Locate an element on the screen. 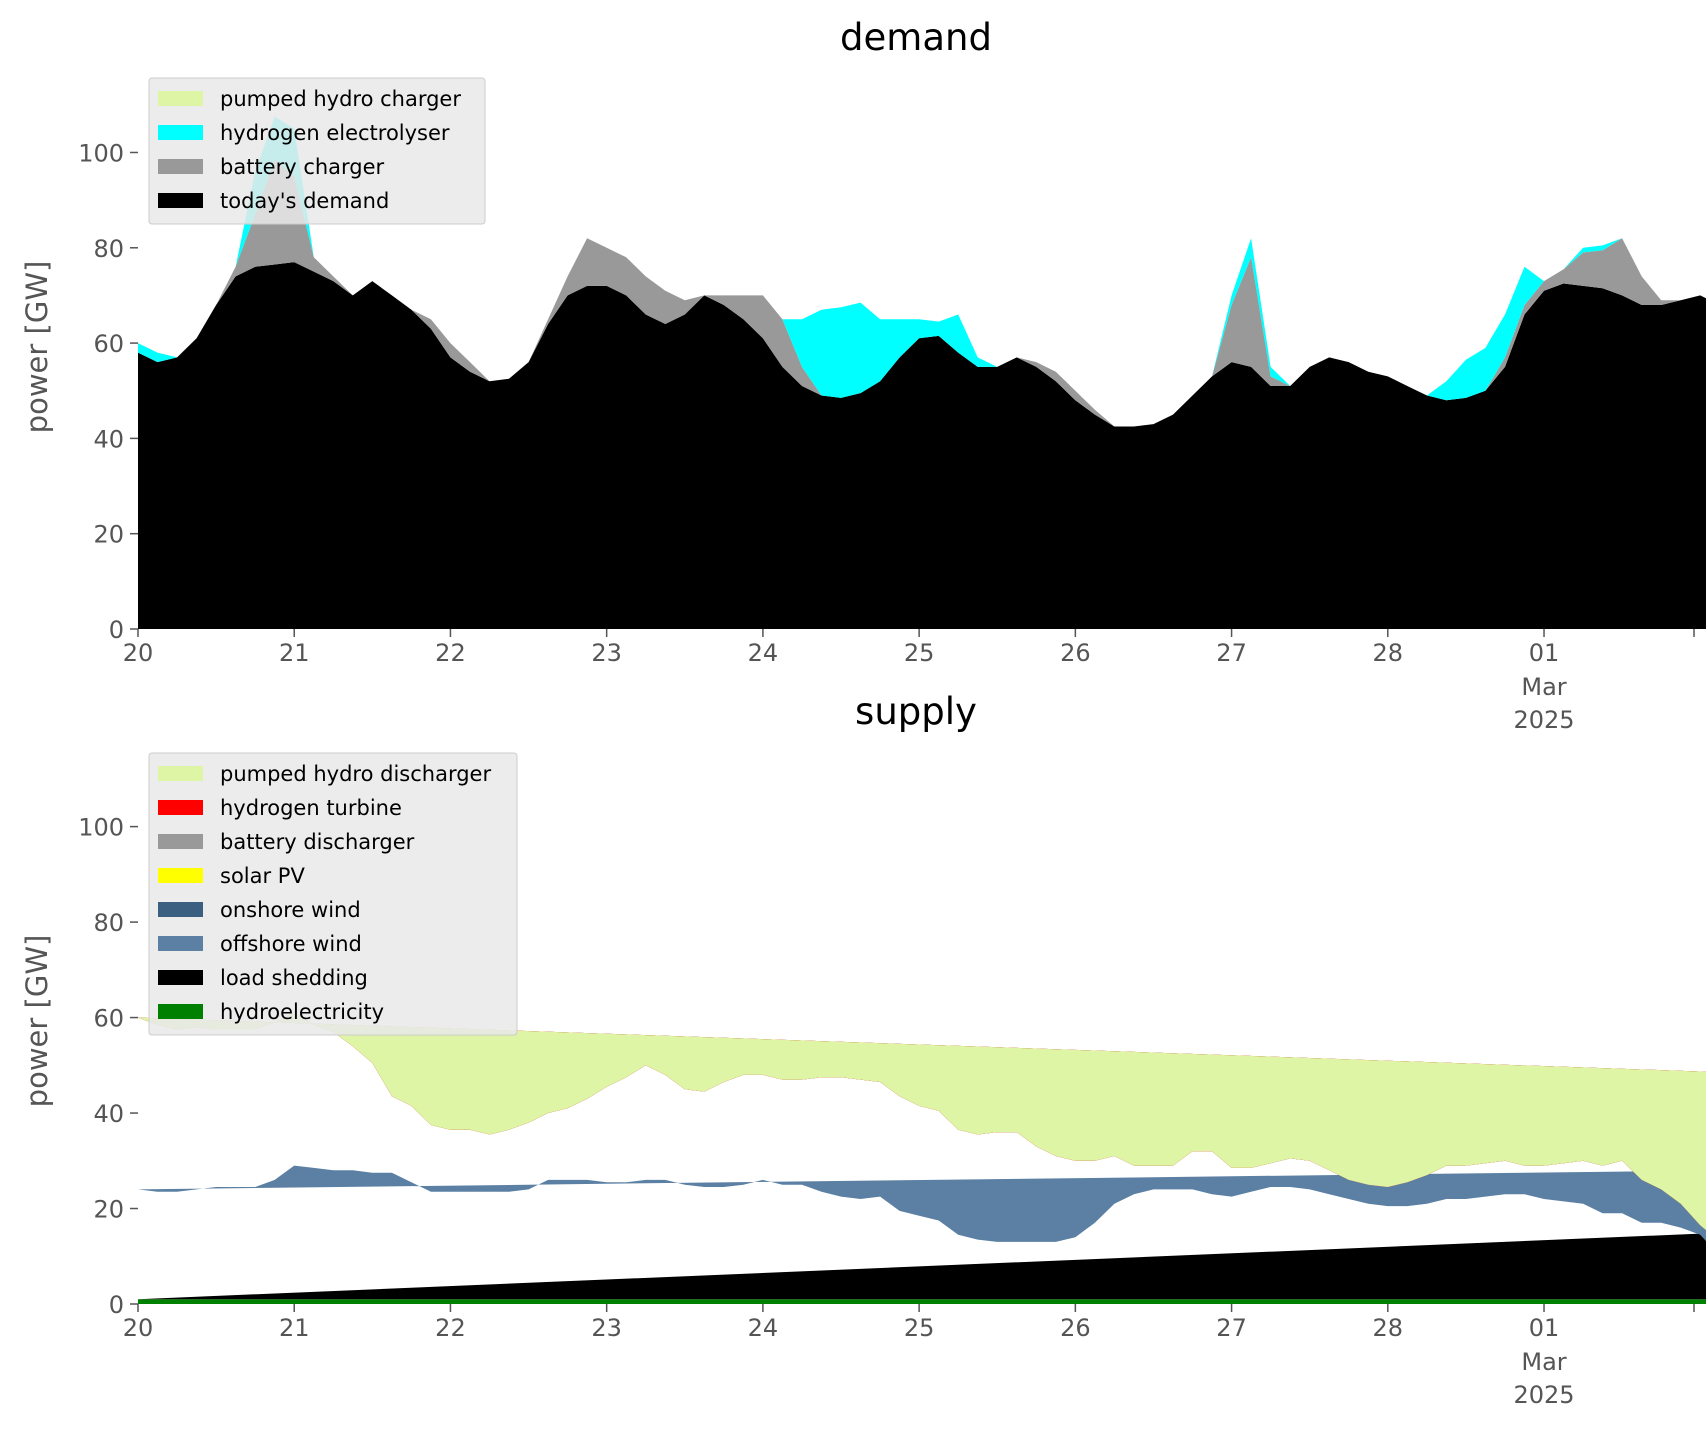 The height and width of the screenshot is (1431, 1706). legend-label-solar-pv: solar PV is located at coordinates (262, 876).